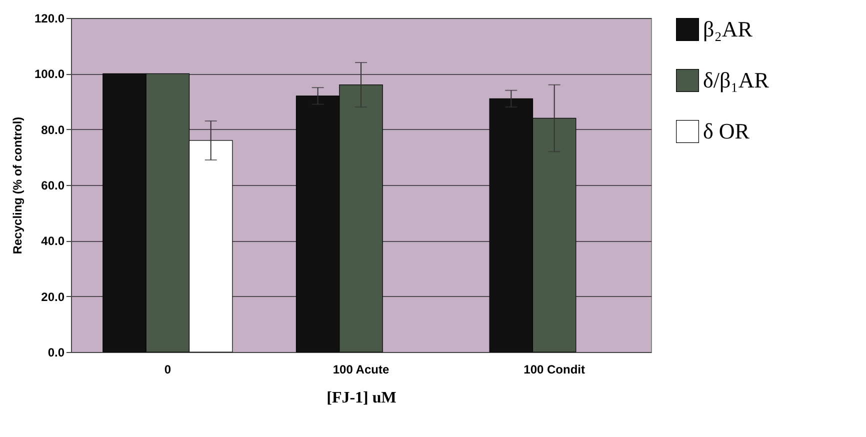 The image size is (866, 437). What do you see at coordinates (49, 19) in the screenshot?
I see `y-tick-label: 120.0` at bounding box center [49, 19].